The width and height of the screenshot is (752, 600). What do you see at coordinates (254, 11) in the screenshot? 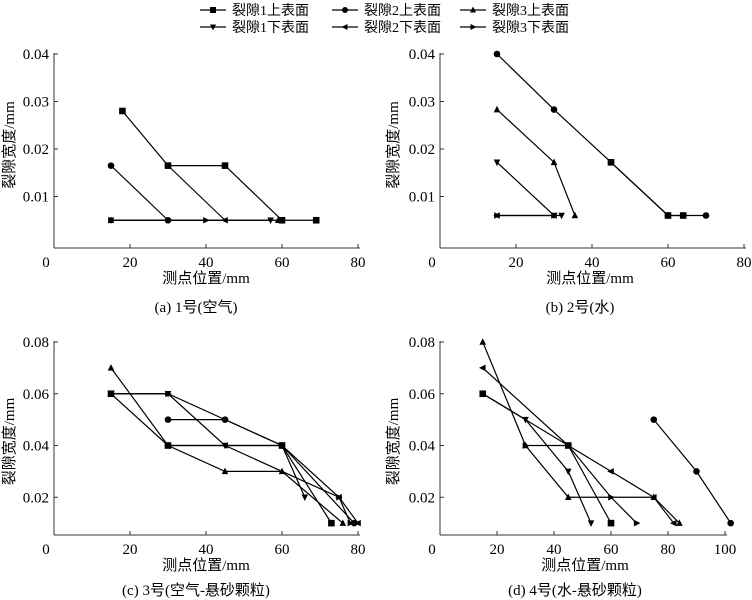
I see `legend-item: 裂隙1上表面` at bounding box center [254, 11].